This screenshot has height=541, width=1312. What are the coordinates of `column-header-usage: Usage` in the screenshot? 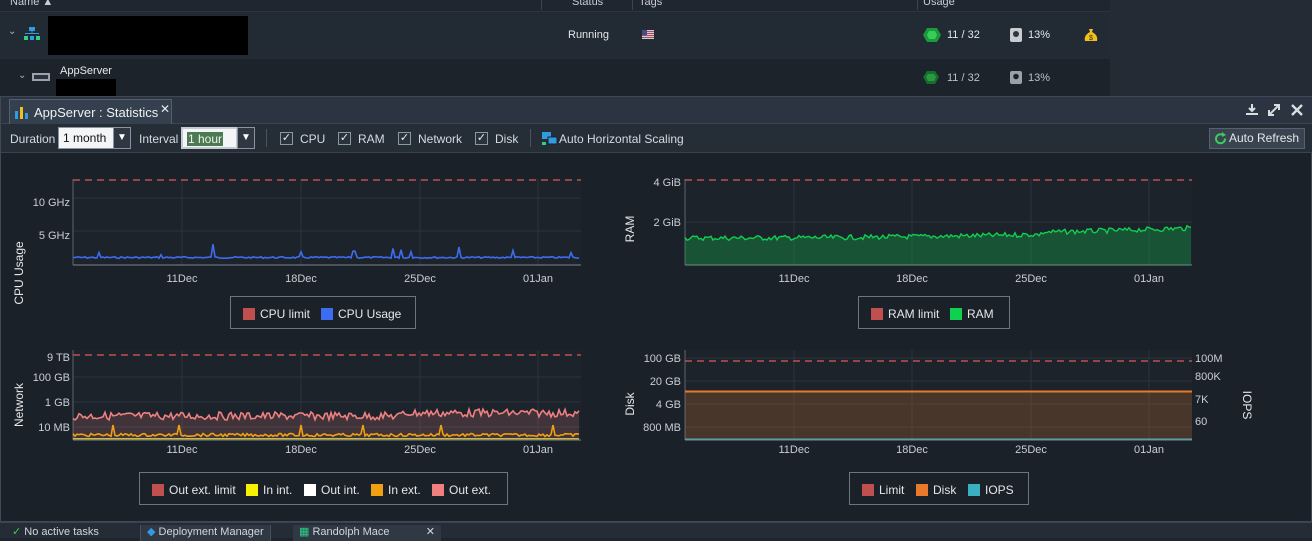 It's located at (939, 4).